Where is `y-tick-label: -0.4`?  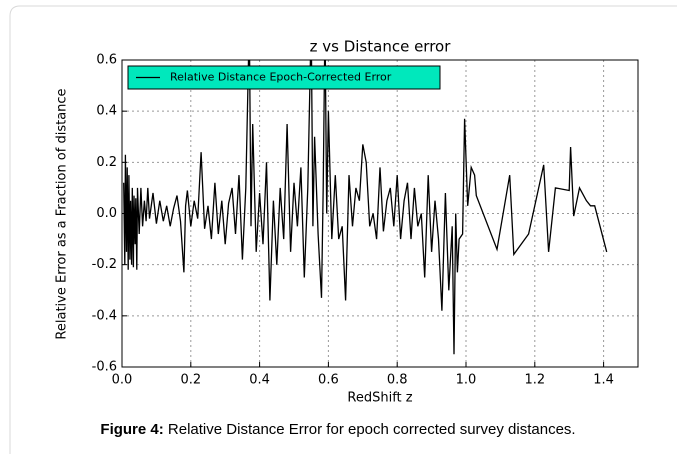
y-tick-label: -0.4 is located at coordinates (104, 315).